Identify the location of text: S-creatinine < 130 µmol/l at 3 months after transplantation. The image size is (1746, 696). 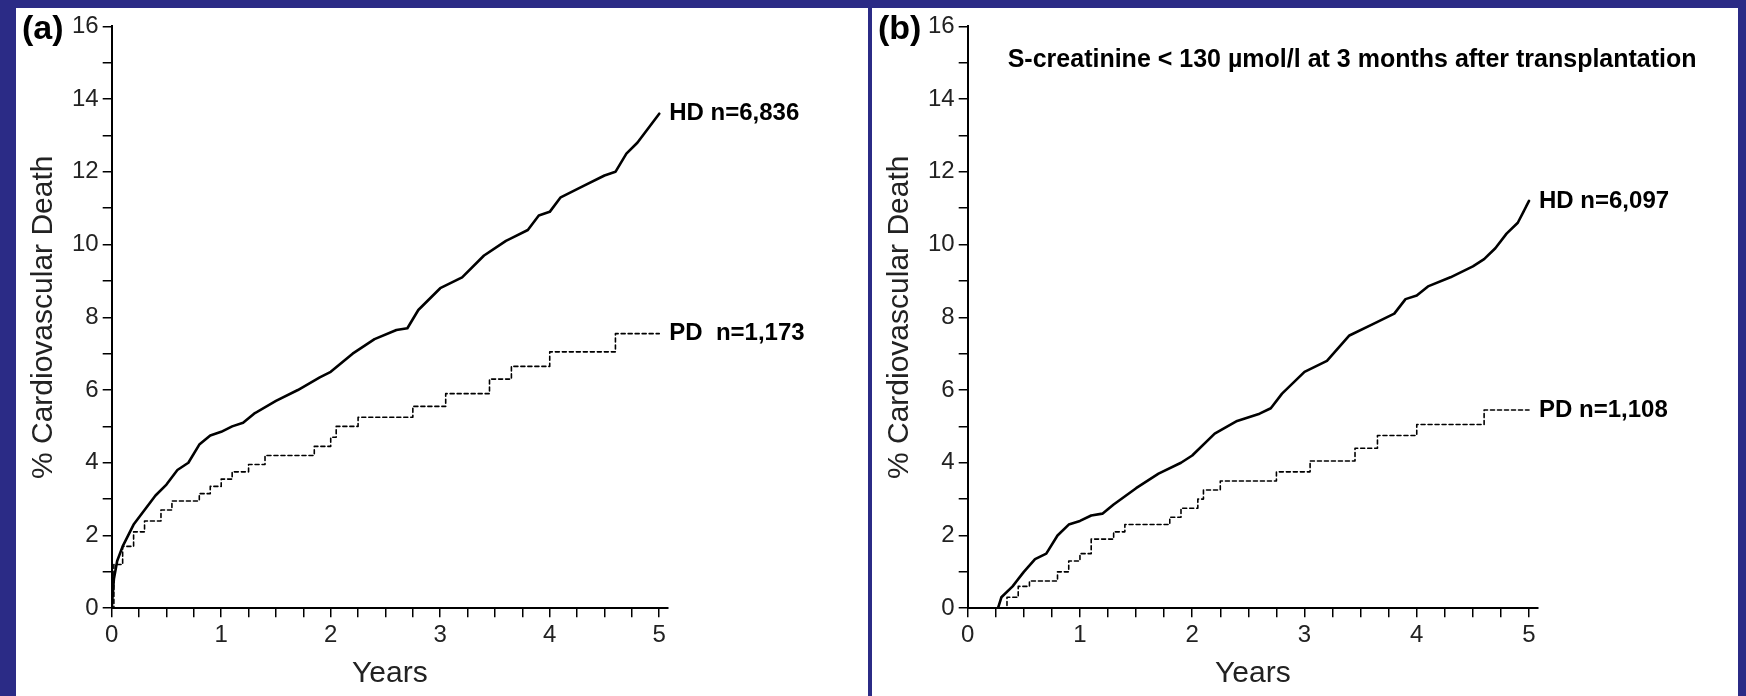
(1352, 58).